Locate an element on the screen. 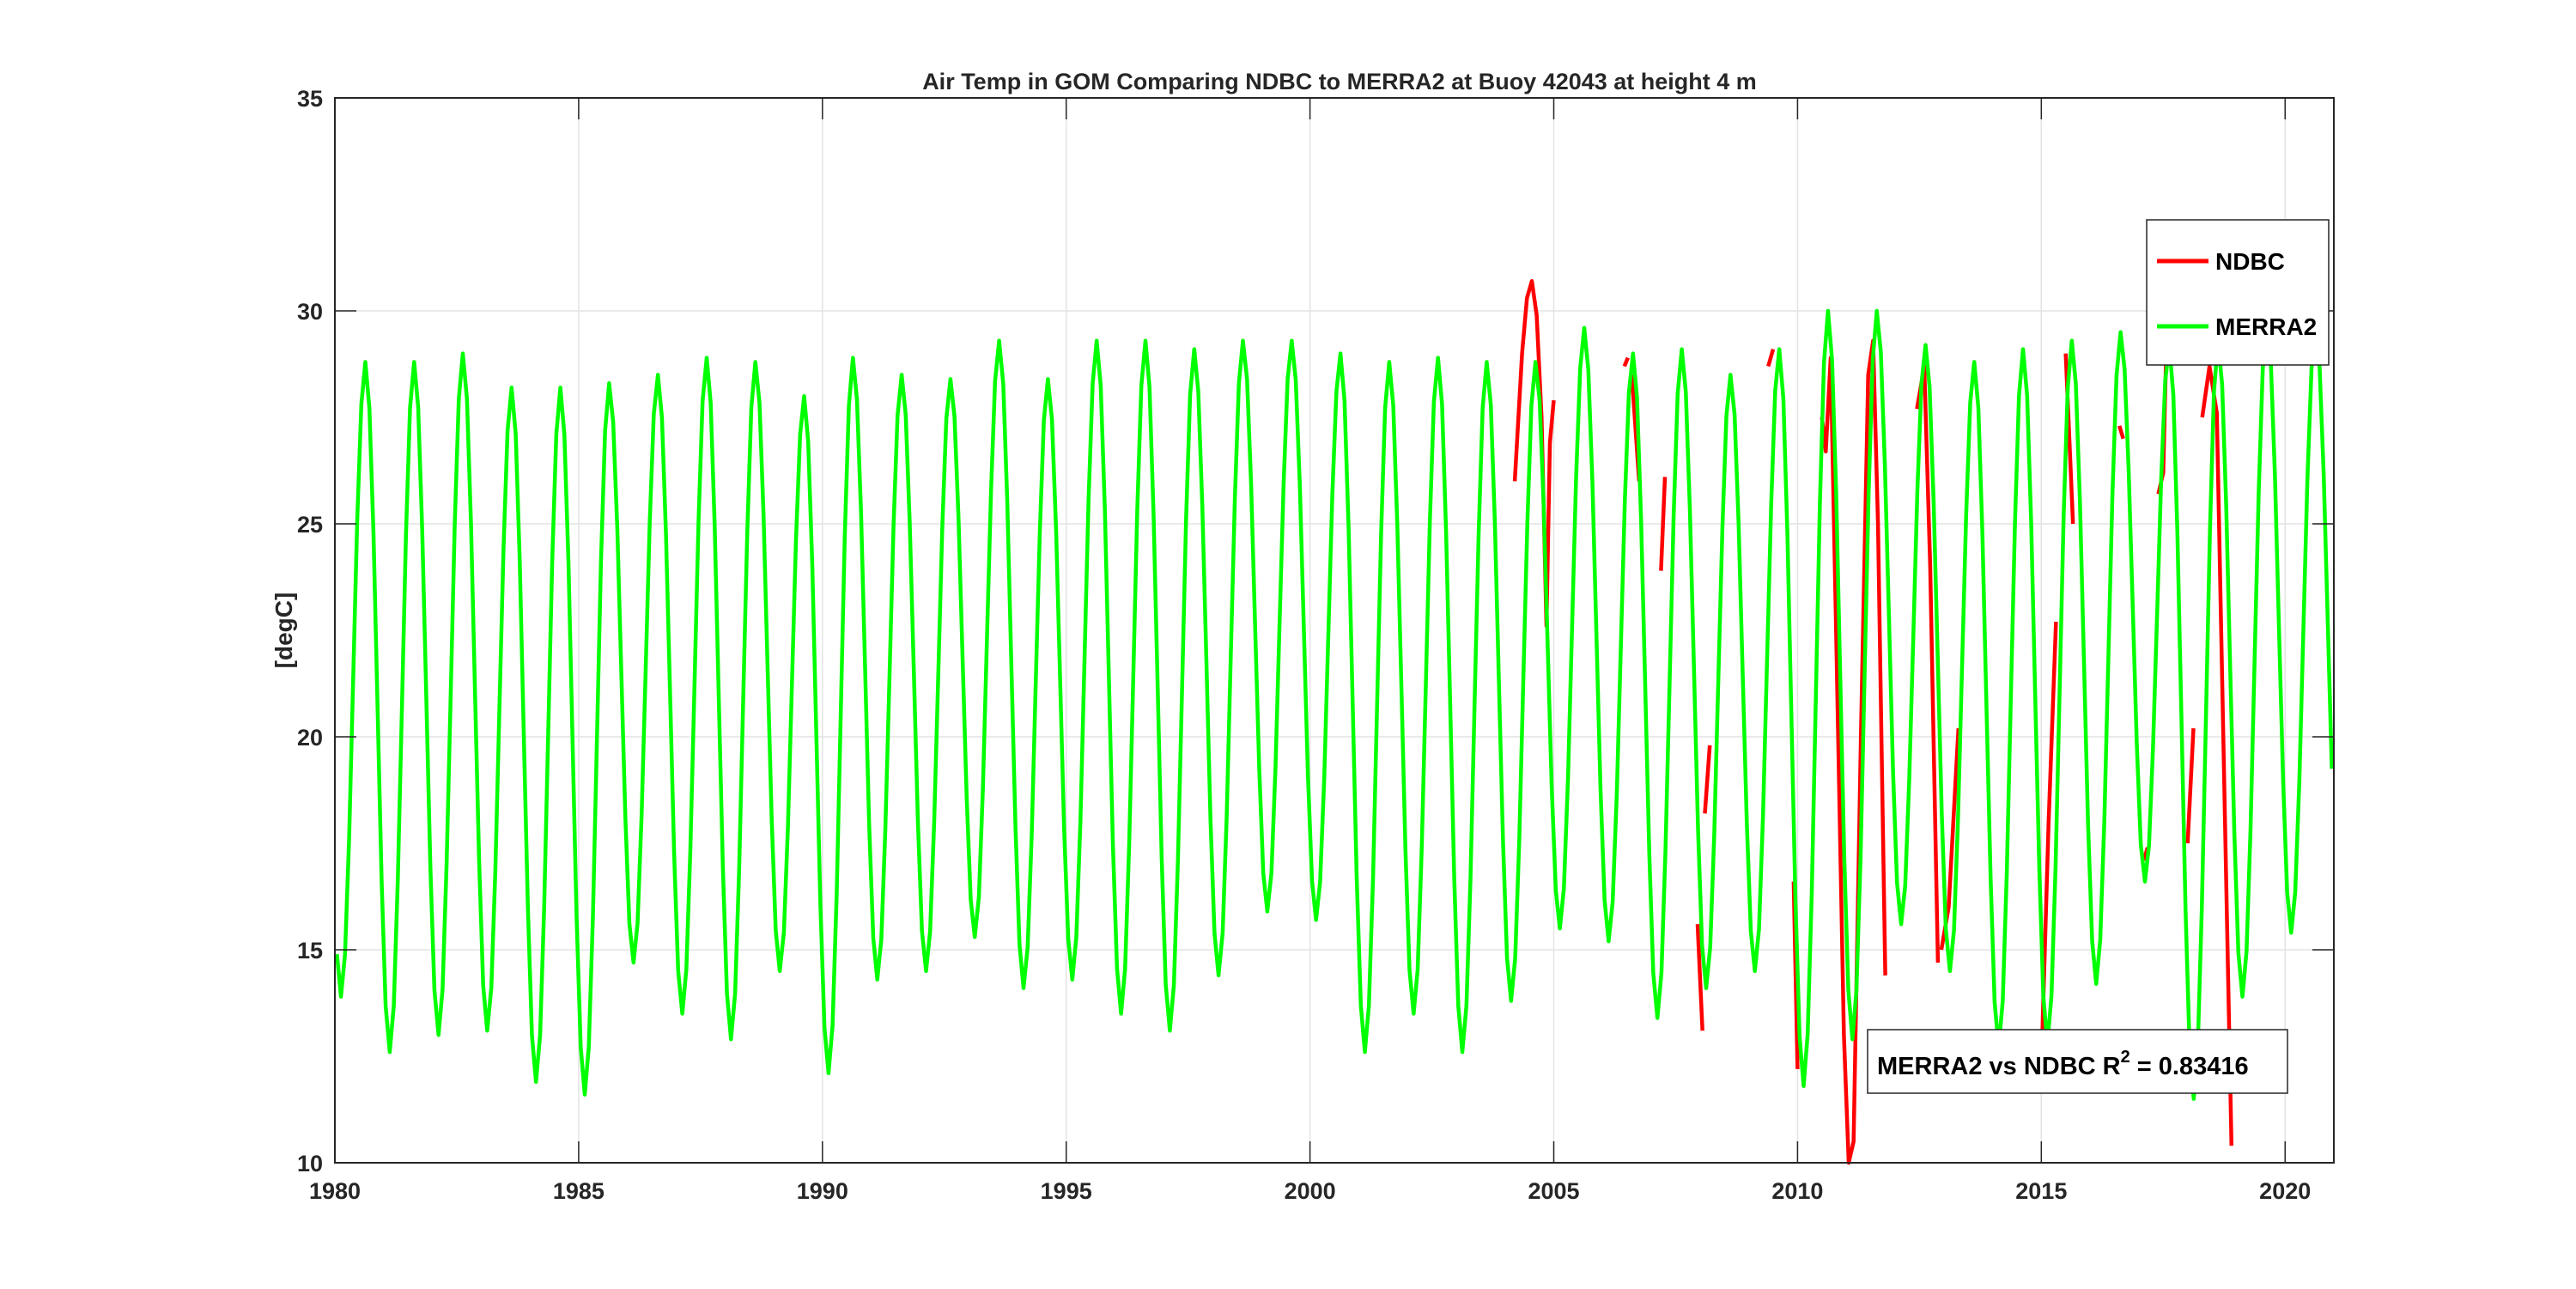 This screenshot has width=2576, height=1289. y-tick-label: 30 is located at coordinates (310, 312).